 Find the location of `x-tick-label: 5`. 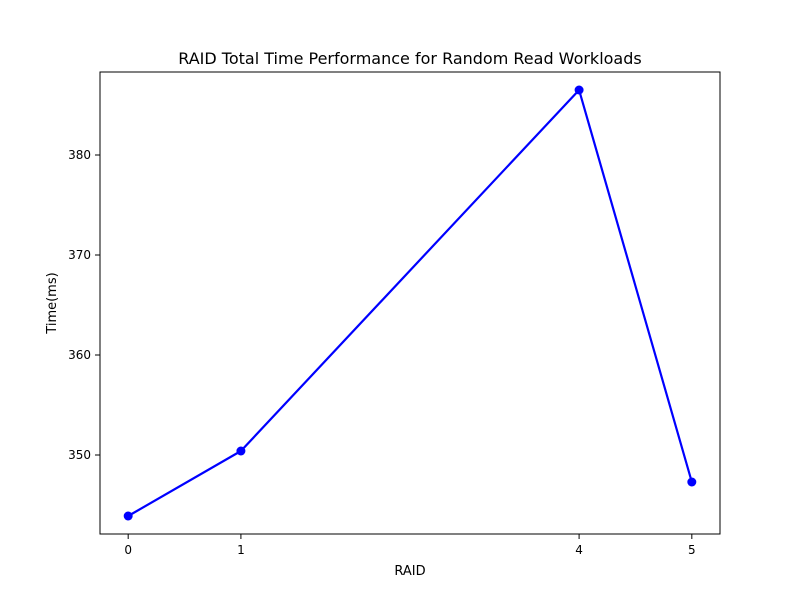

x-tick-label: 5 is located at coordinates (692, 550).